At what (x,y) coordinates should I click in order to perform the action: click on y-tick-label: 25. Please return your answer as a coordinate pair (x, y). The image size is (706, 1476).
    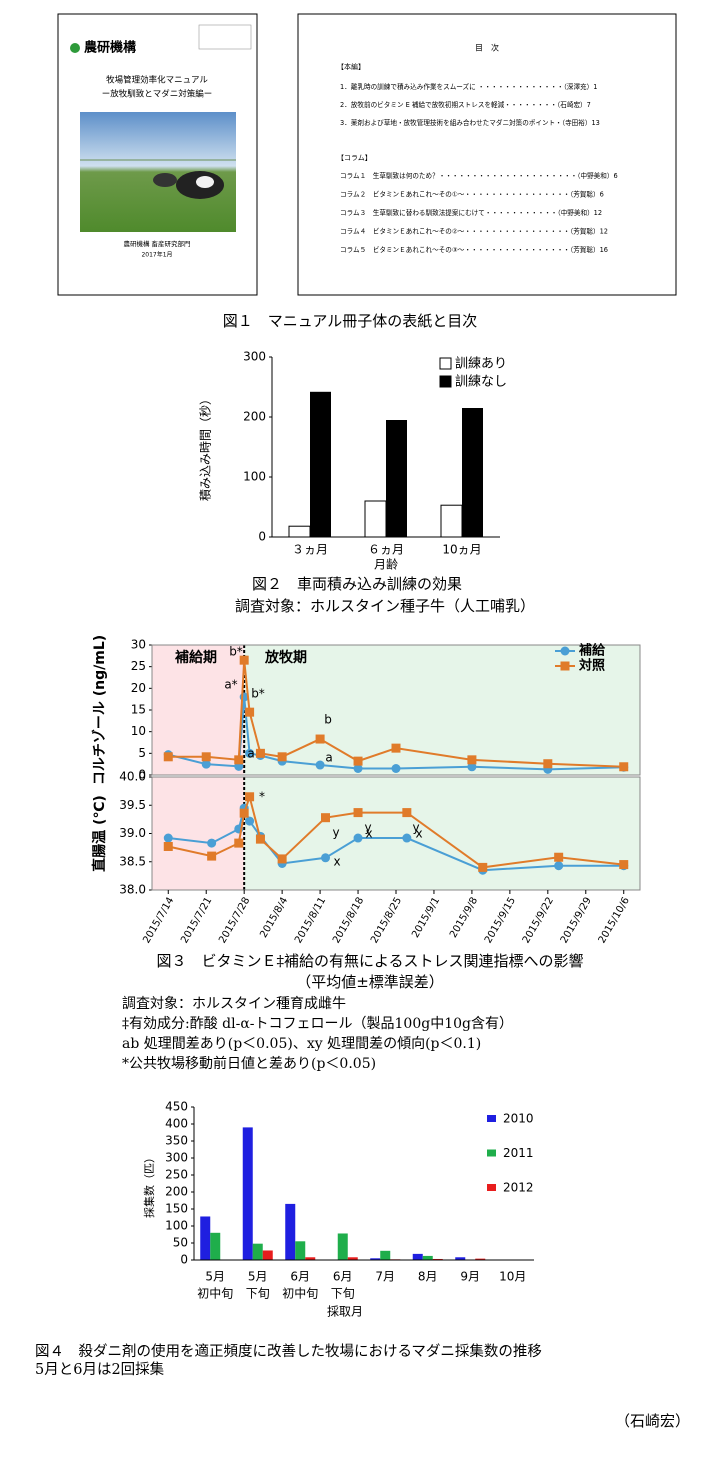
    Looking at the image, I should click on (138, 666).